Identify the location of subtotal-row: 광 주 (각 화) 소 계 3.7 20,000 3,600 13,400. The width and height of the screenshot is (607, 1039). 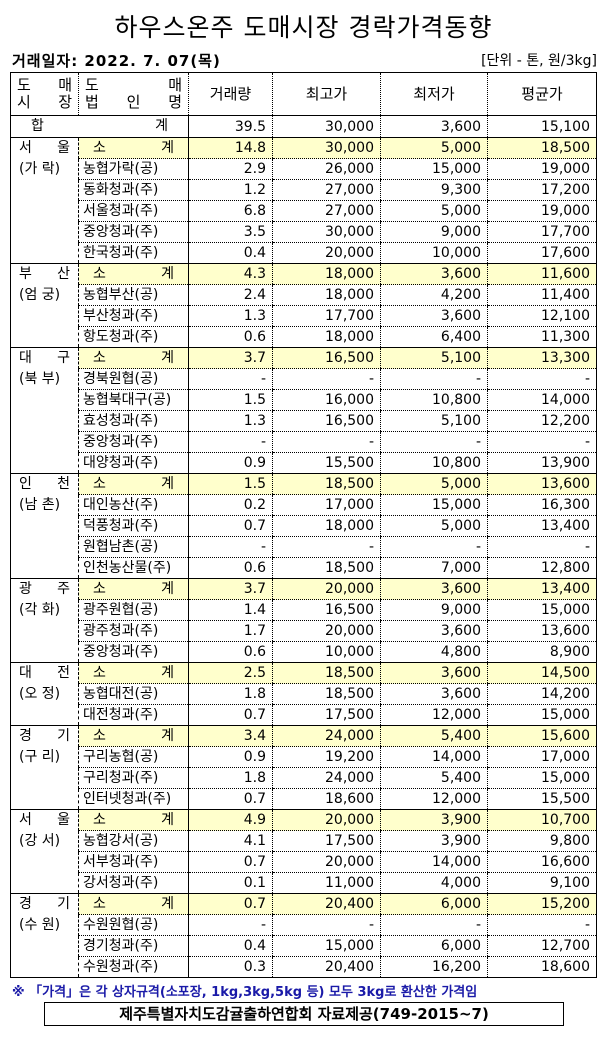
(303, 620).